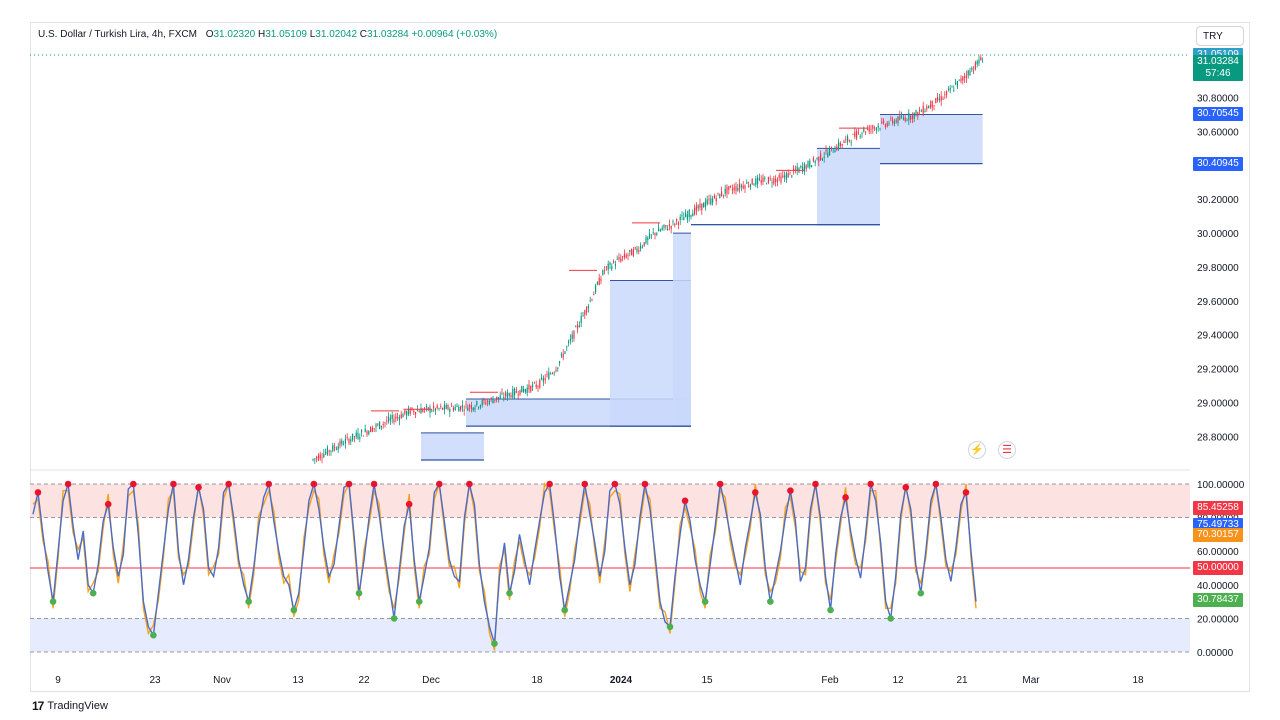 The image size is (1280, 720). I want to click on currency-button: TRY, so click(1220, 36).